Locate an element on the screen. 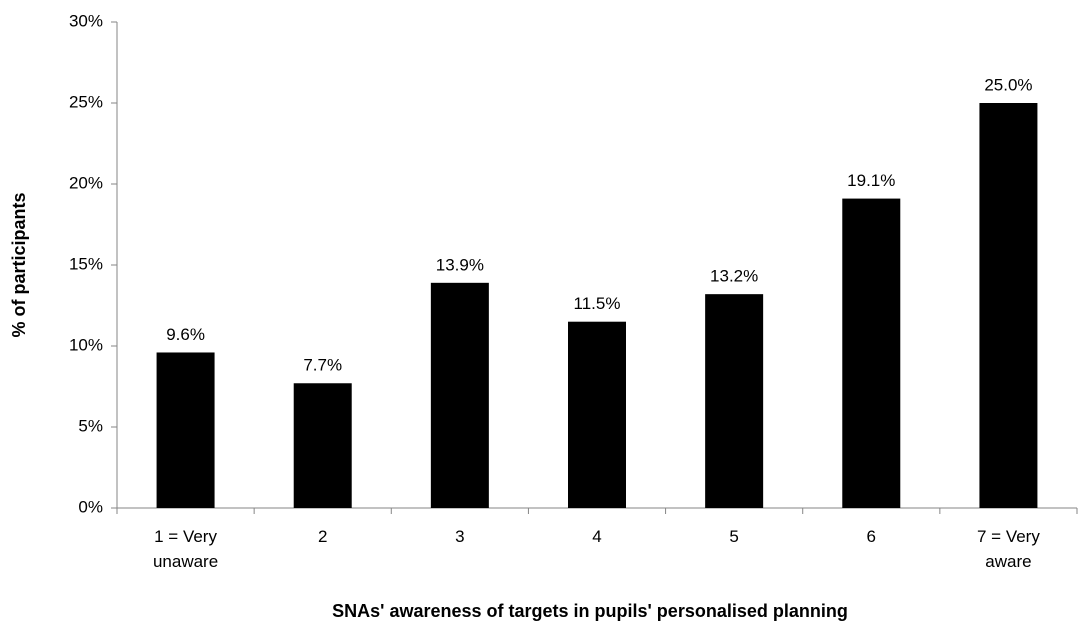 This screenshot has width=1087, height=628. y-tick-label: 5% is located at coordinates (90, 425).